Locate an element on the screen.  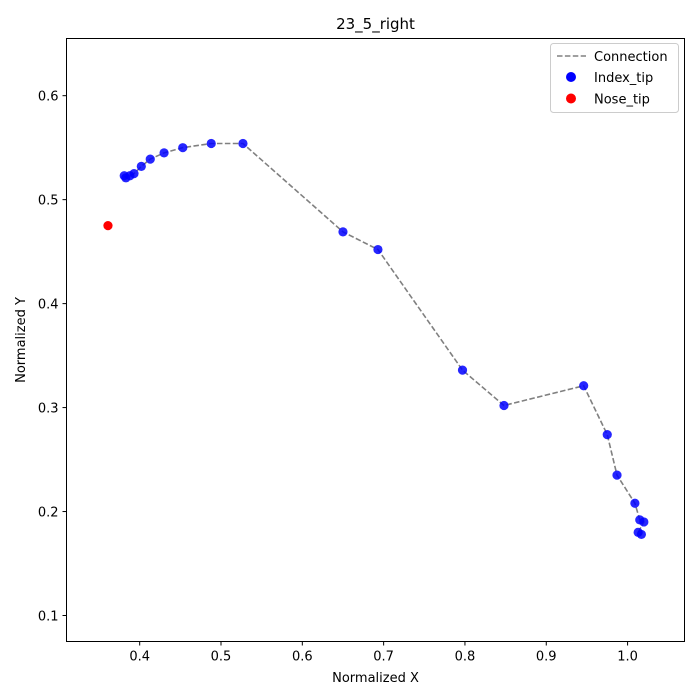
legend-frame is located at coordinates (614, 78).